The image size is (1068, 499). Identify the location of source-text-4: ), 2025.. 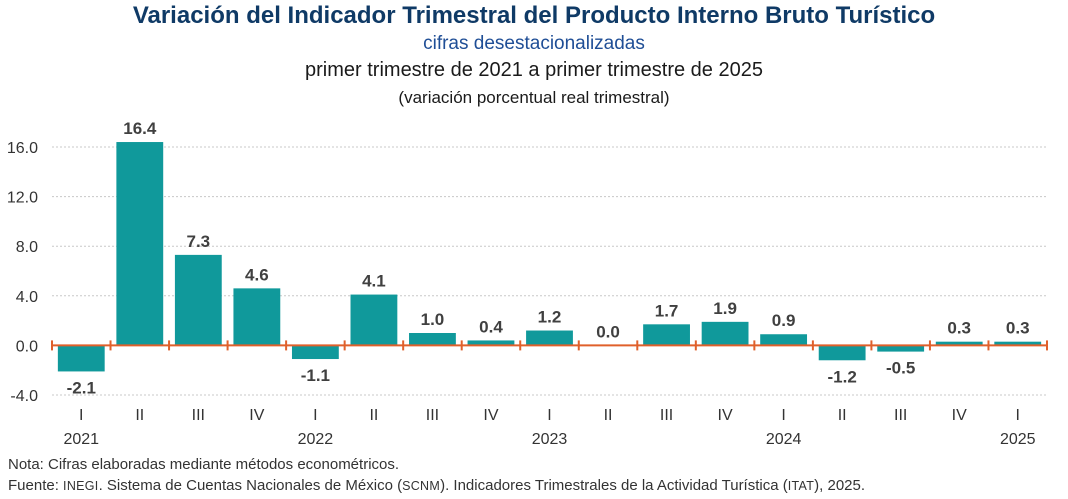
(840, 485).